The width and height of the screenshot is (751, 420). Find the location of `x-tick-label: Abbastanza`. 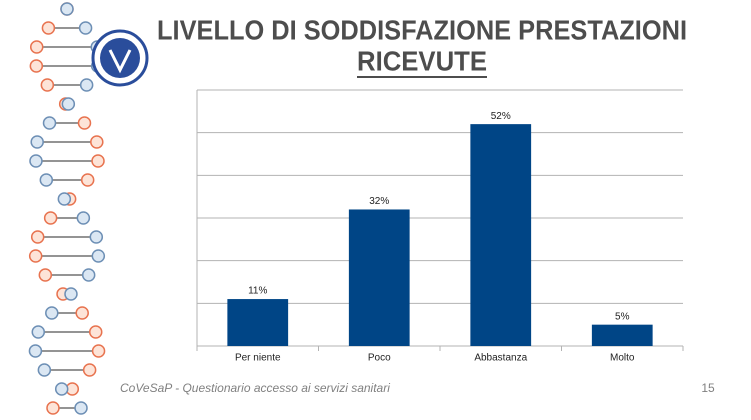

x-tick-label: Abbastanza is located at coordinates (500, 358).